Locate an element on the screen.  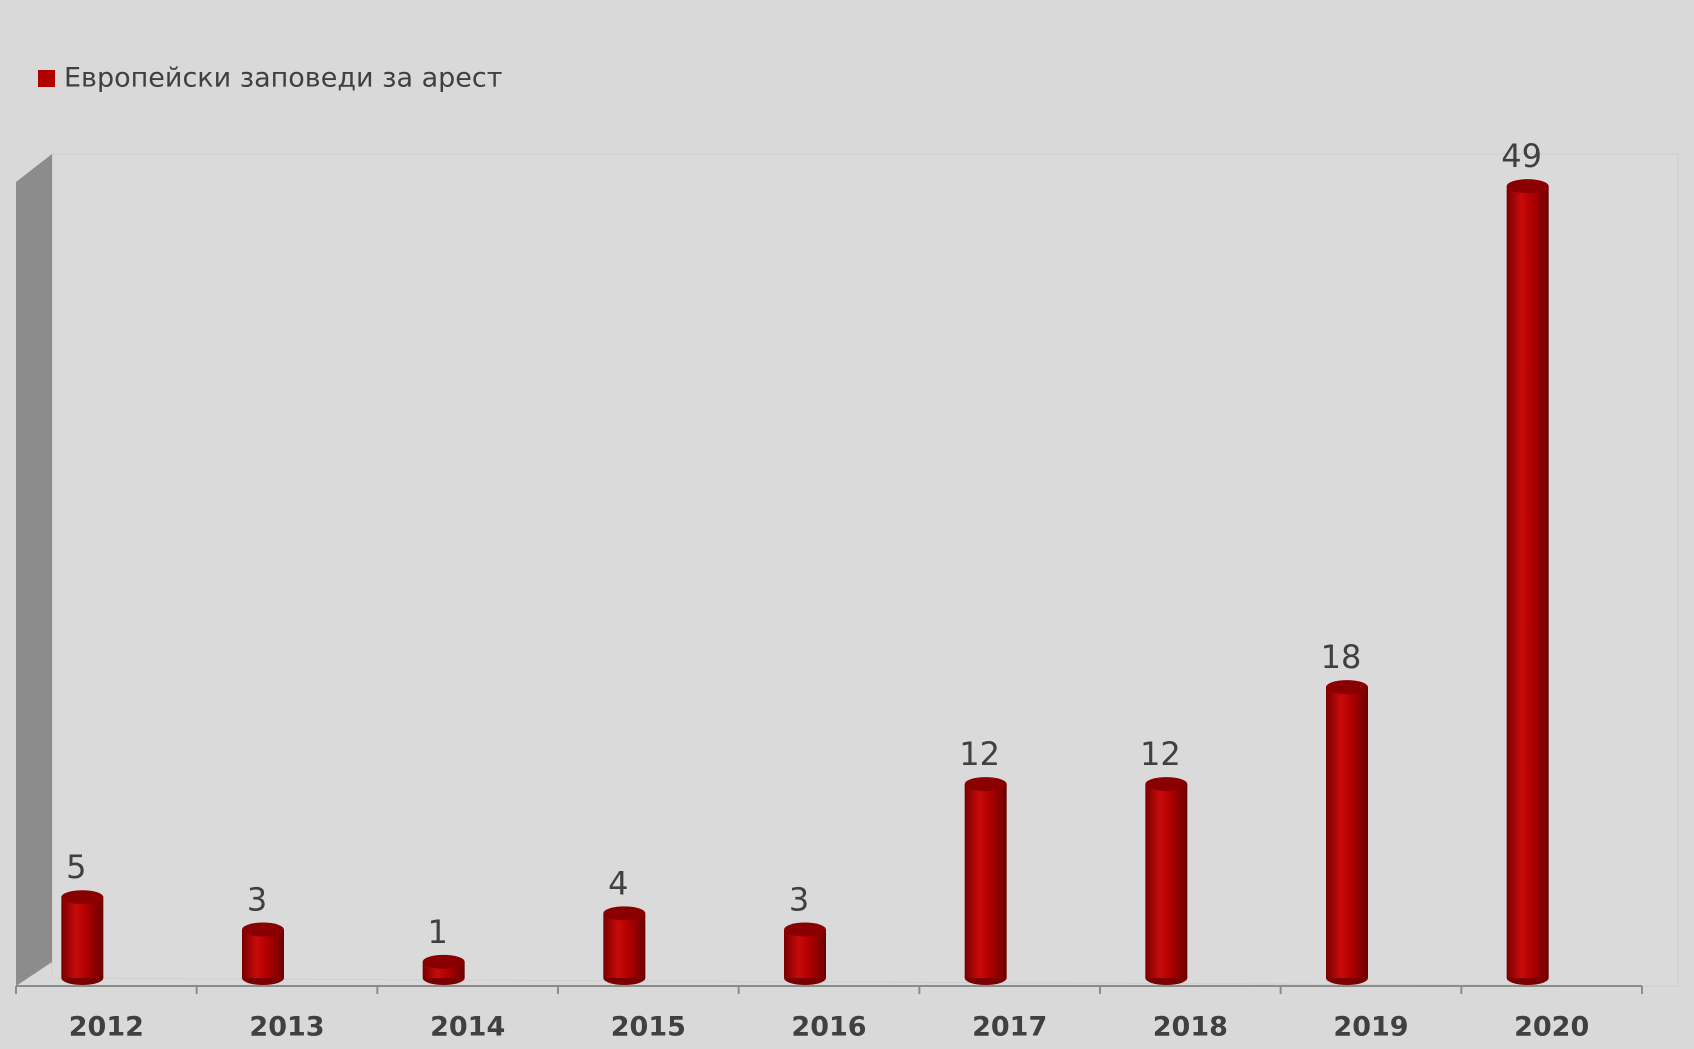
x-tick-label: 2019 is located at coordinates (1370, 1027).